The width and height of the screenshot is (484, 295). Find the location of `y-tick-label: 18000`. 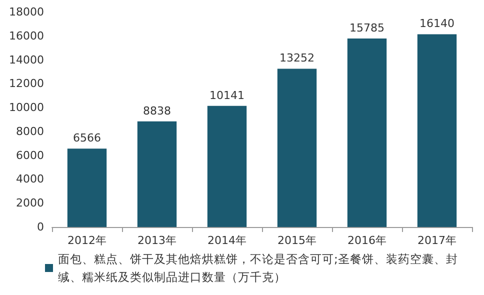

y-tick-label: 18000 is located at coordinates (26, 12).